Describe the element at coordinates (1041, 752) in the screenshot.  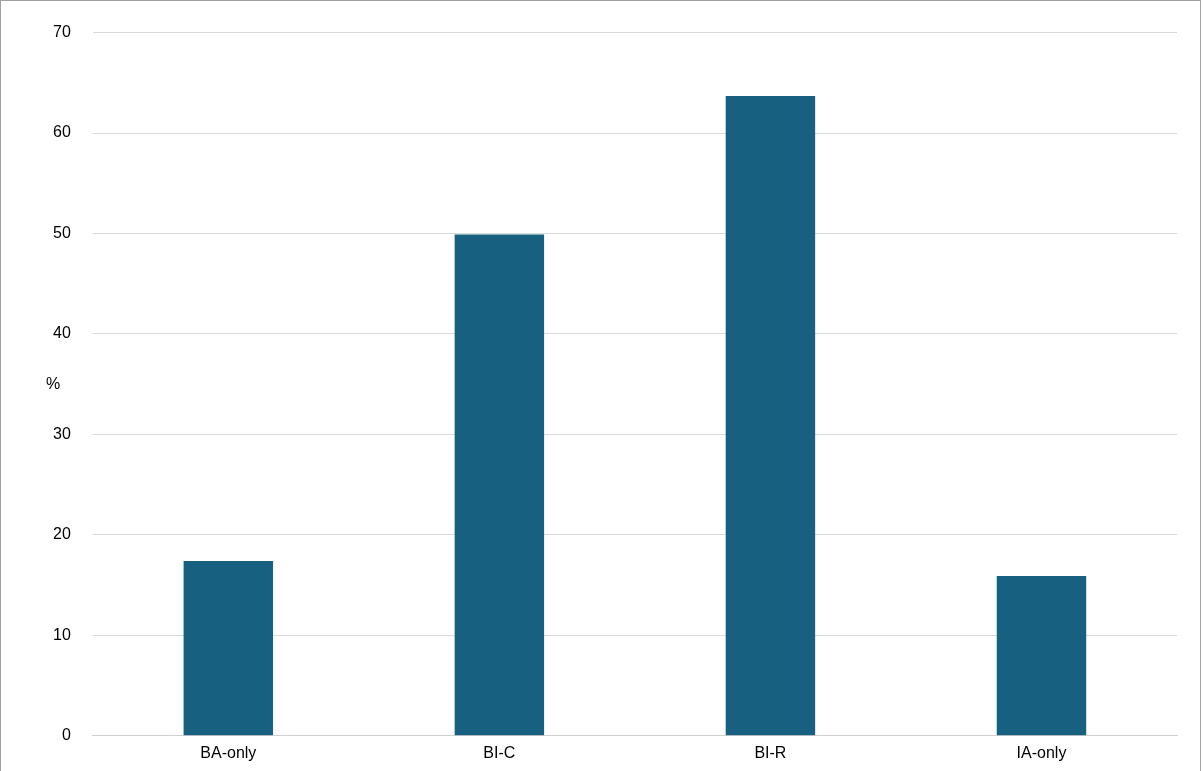
I see `x-tick-label: IA-only` at that location.